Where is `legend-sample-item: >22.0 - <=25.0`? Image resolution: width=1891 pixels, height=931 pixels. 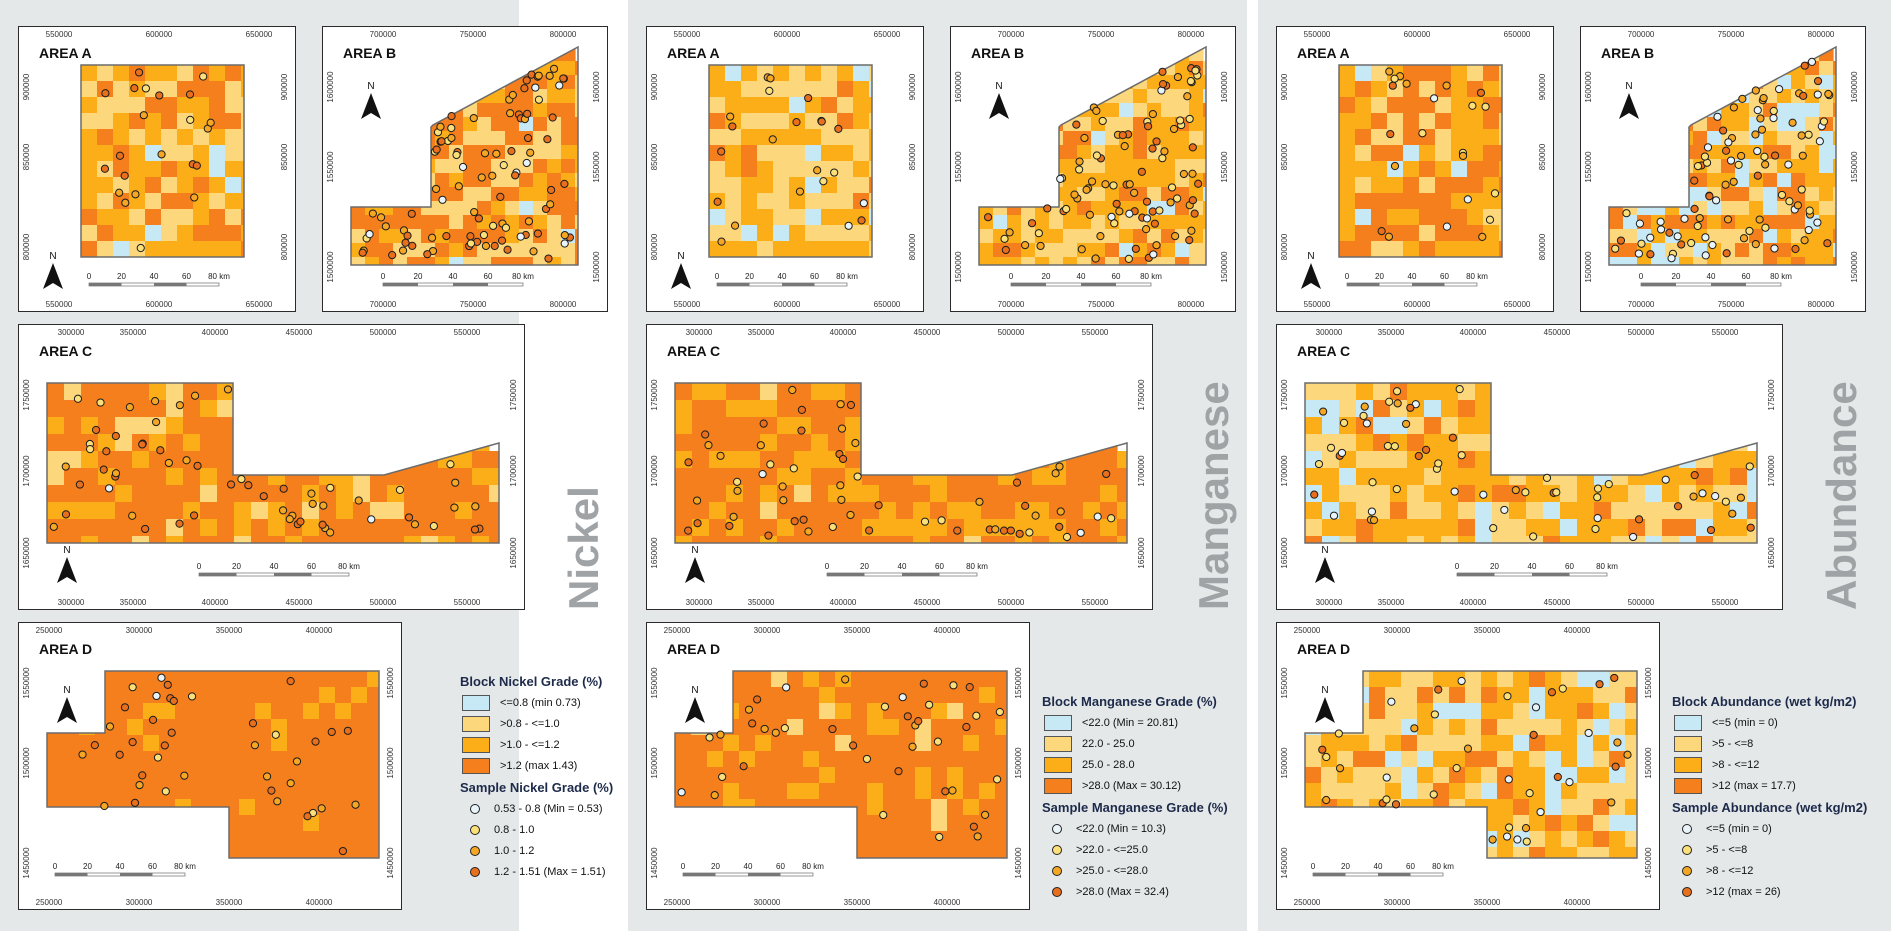 legend-sample-item: >22.0 - <=25.0 is located at coordinates (1135, 849).